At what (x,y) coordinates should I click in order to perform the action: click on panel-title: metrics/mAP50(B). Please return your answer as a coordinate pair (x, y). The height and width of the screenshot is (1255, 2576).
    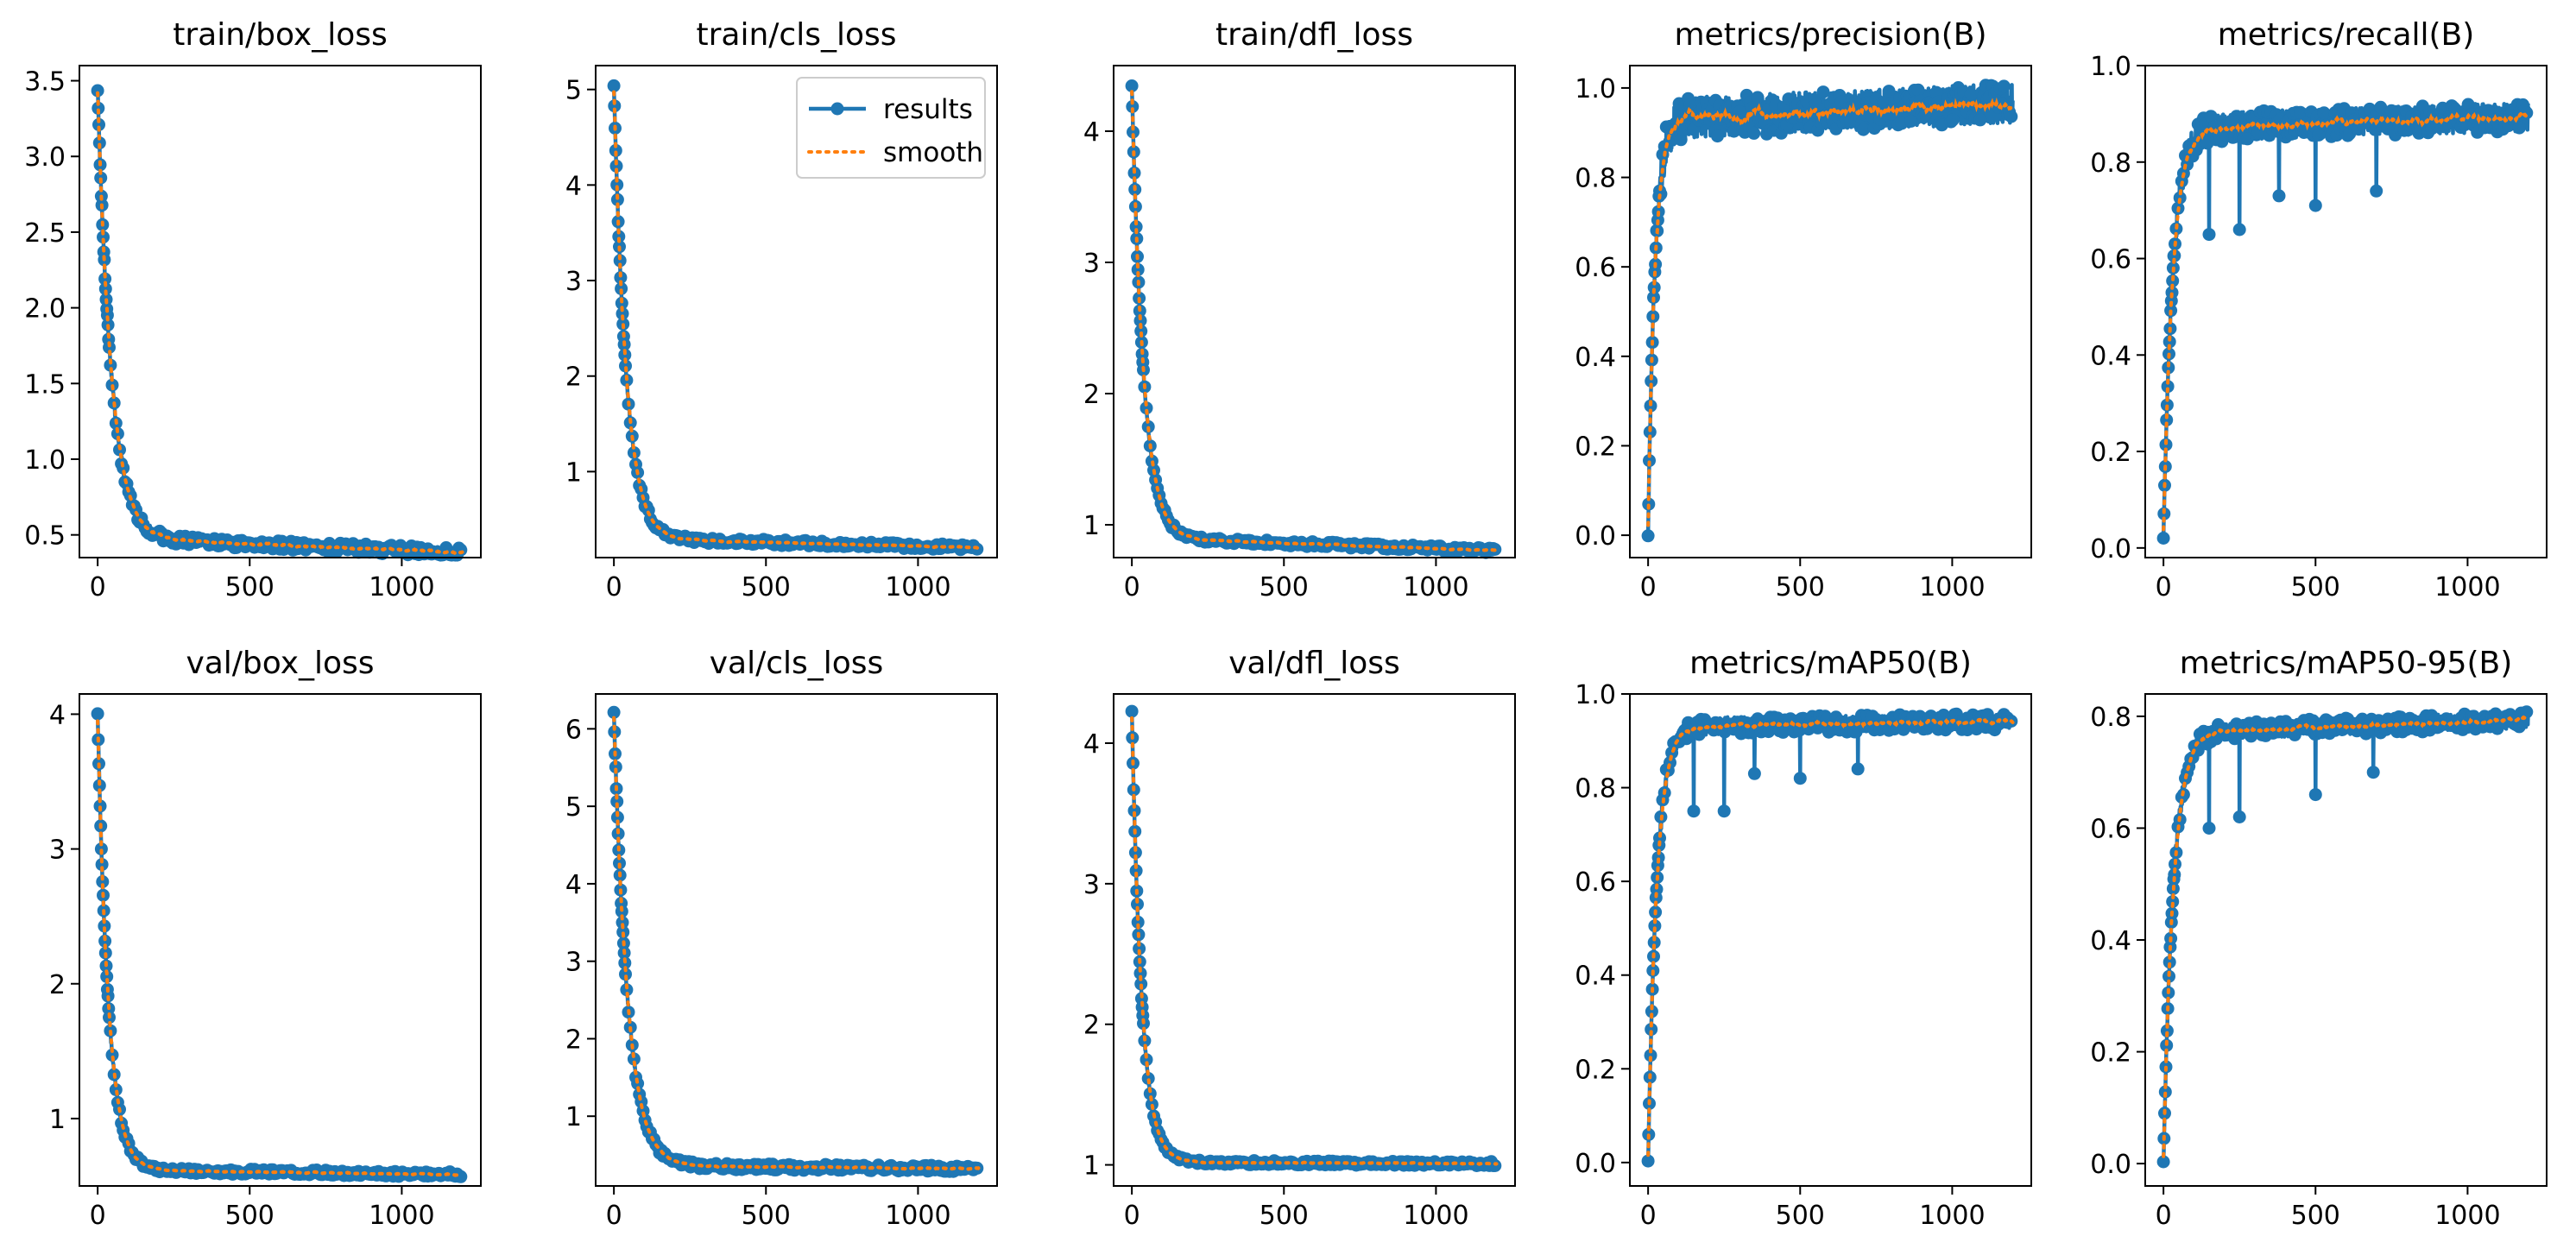
    Looking at the image, I should click on (1830, 663).